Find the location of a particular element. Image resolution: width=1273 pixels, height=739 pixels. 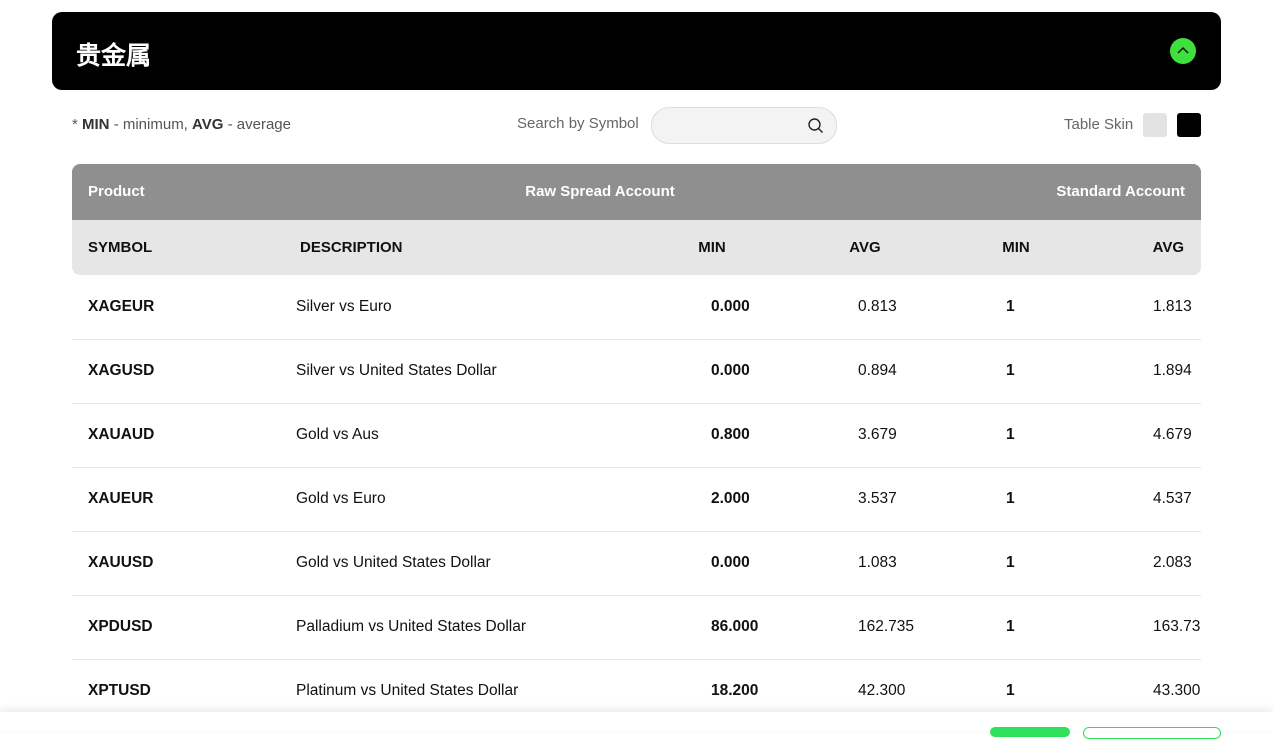

raw-min: 18.200 is located at coordinates (735, 690).